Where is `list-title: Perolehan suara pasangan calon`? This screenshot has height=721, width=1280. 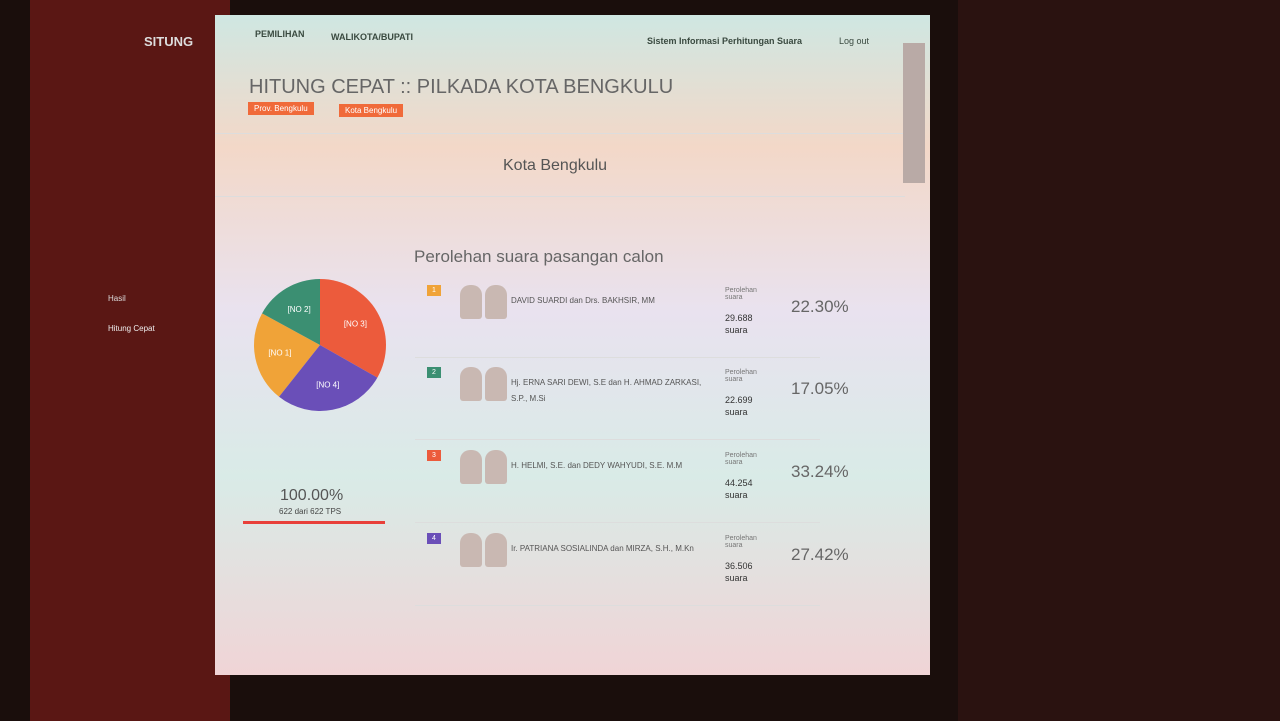 list-title: Perolehan suara pasangan calon is located at coordinates (539, 256).